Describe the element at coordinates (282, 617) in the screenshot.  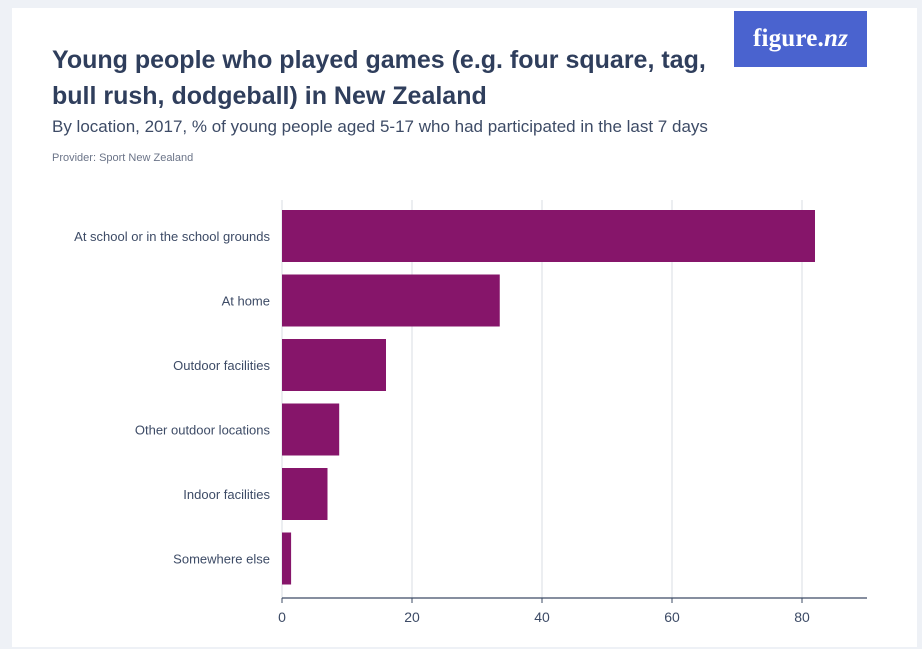
I see `x-tick-label-0: 0` at that location.